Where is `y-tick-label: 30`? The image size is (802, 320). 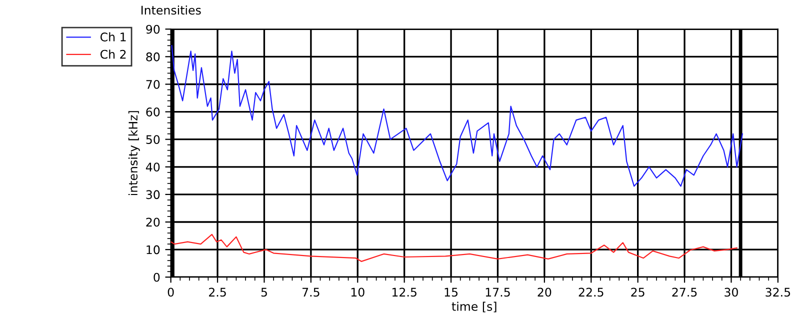
y-tick-label: 30 is located at coordinates (153, 195).